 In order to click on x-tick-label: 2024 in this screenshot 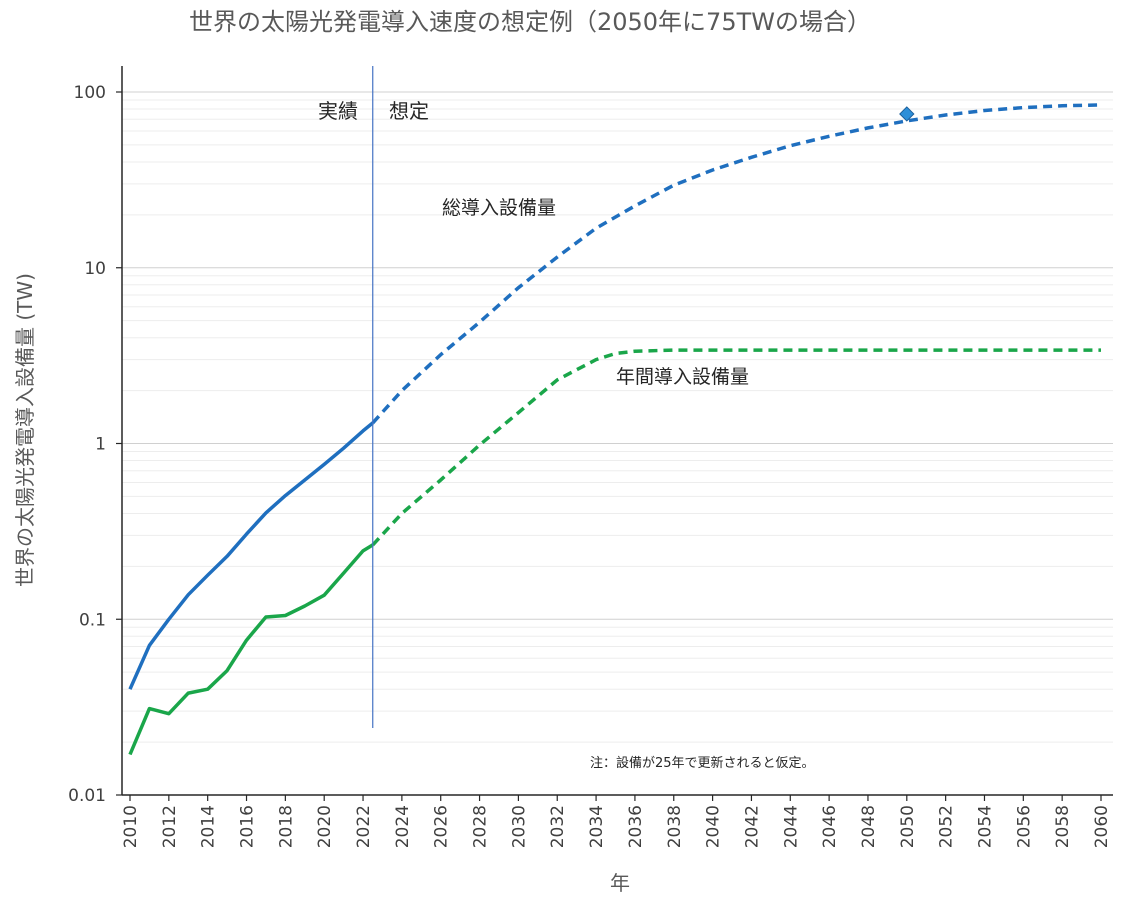, I will do `click(403, 826)`.